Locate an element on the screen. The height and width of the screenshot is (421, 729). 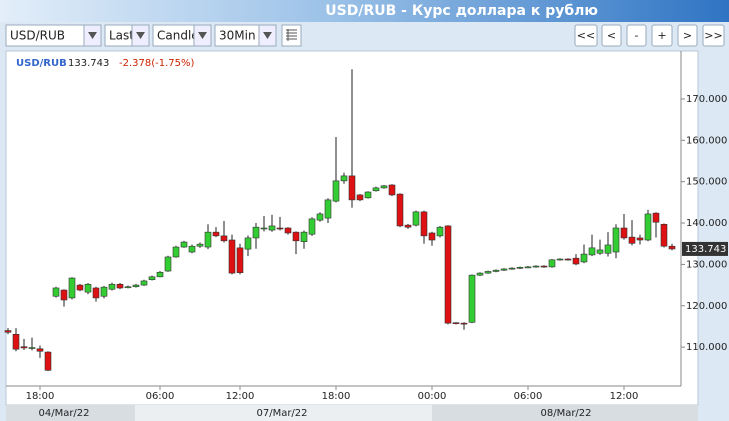
nav-button: + is located at coordinates (662, 35).